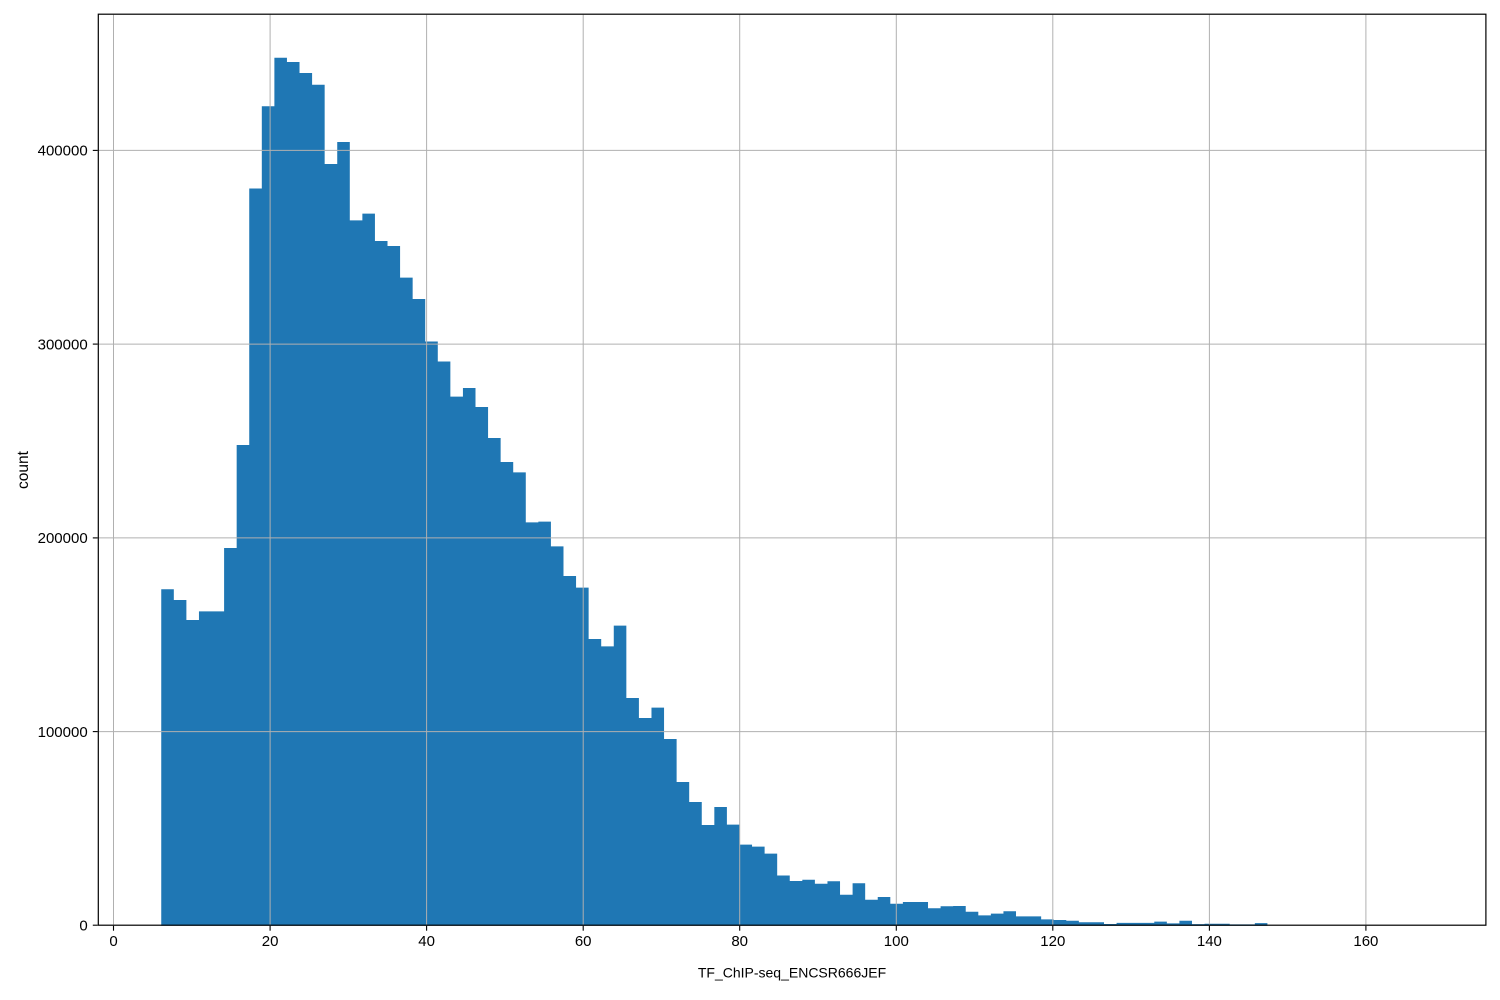 This screenshot has width=1500, height=1000. What do you see at coordinates (23, 469) in the screenshot?
I see `svg-text: count` at bounding box center [23, 469].